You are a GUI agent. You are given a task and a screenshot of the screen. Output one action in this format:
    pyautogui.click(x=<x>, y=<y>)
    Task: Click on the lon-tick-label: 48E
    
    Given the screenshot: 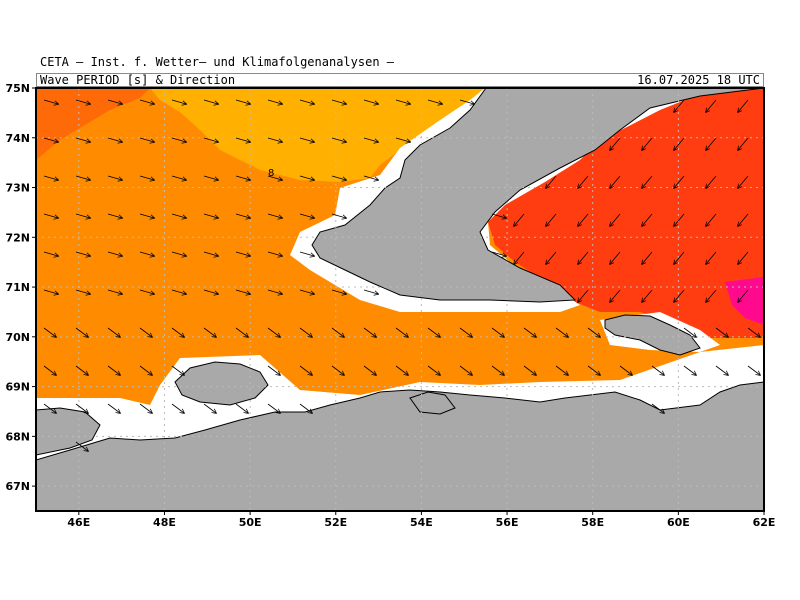 What is the action you would take?
    pyautogui.click(x=164, y=522)
    